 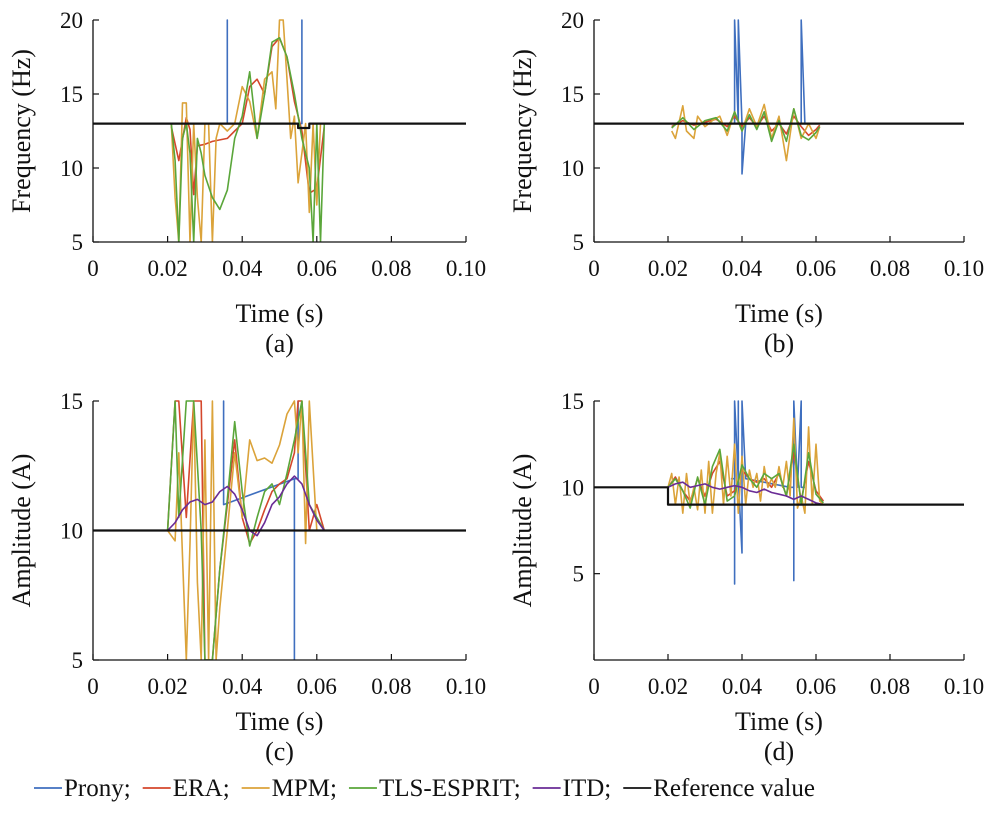 What do you see at coordinates (734, 788) in the screenshot?
I see `legend-label: Reference value` at bounding box center [734, 788].